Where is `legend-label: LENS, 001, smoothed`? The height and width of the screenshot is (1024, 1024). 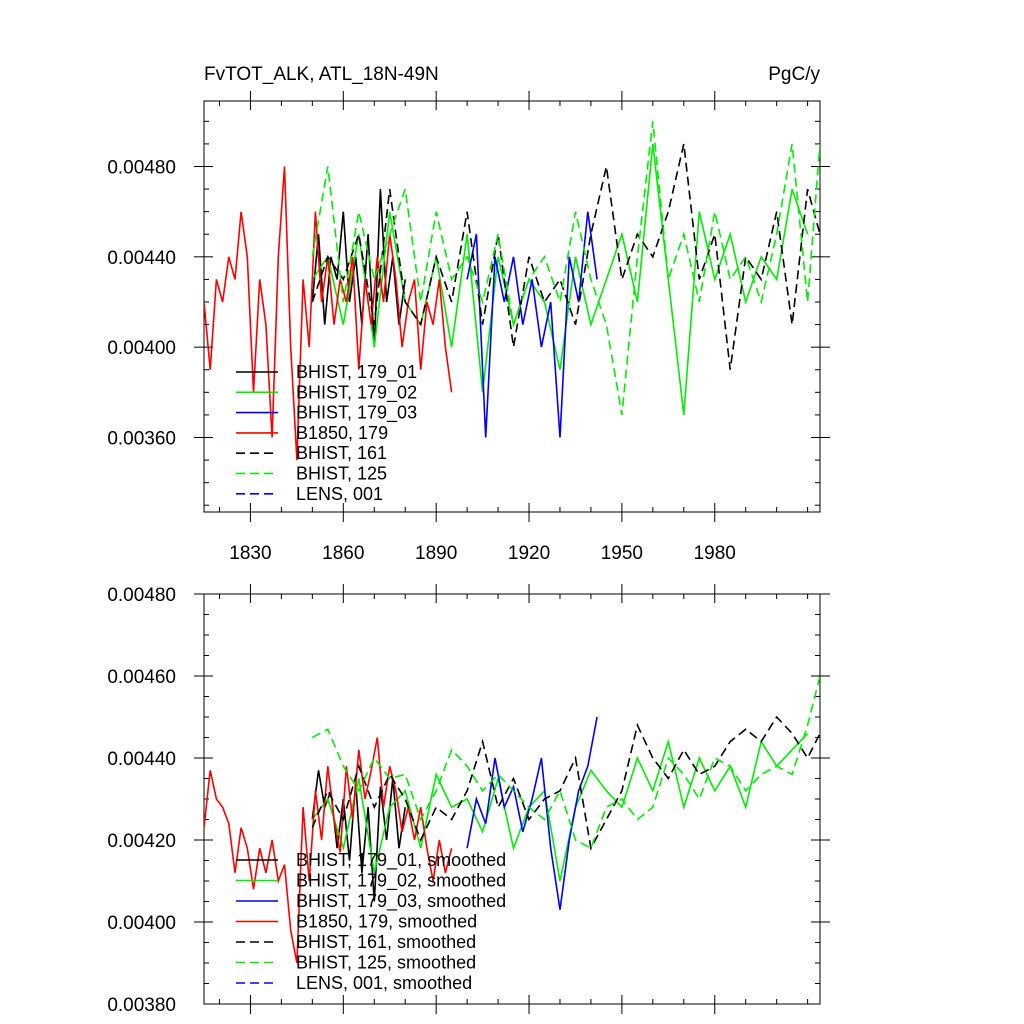 legend-label: LENS, 001, smoothed is located at coordinates (384, 983).